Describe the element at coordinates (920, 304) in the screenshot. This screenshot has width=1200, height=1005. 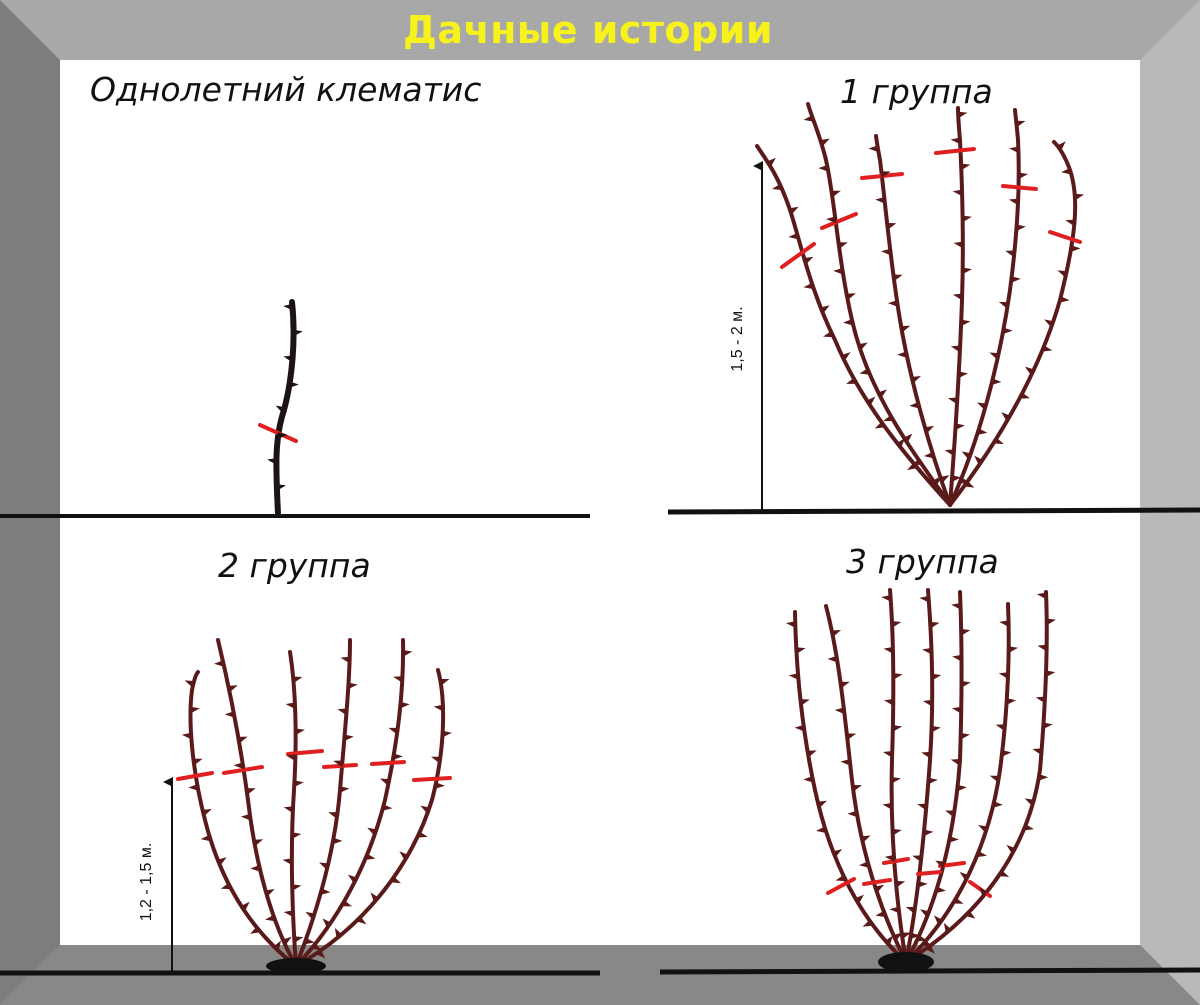
I see `plant-group1` at that location.